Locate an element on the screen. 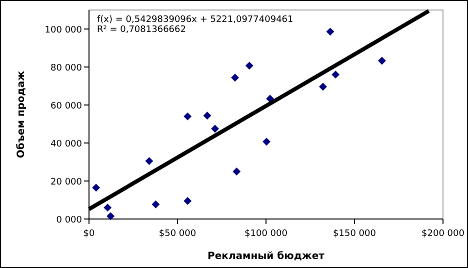 Image resolution: width=468 pixels, height=268 pixels. x-tick-label: $200 000 is located at coordinates (443, 234).